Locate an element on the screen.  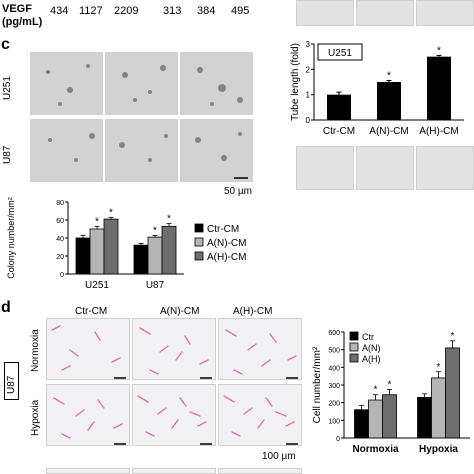
row-label-normoxia: Normoxia is located at coordinates (35, 350).